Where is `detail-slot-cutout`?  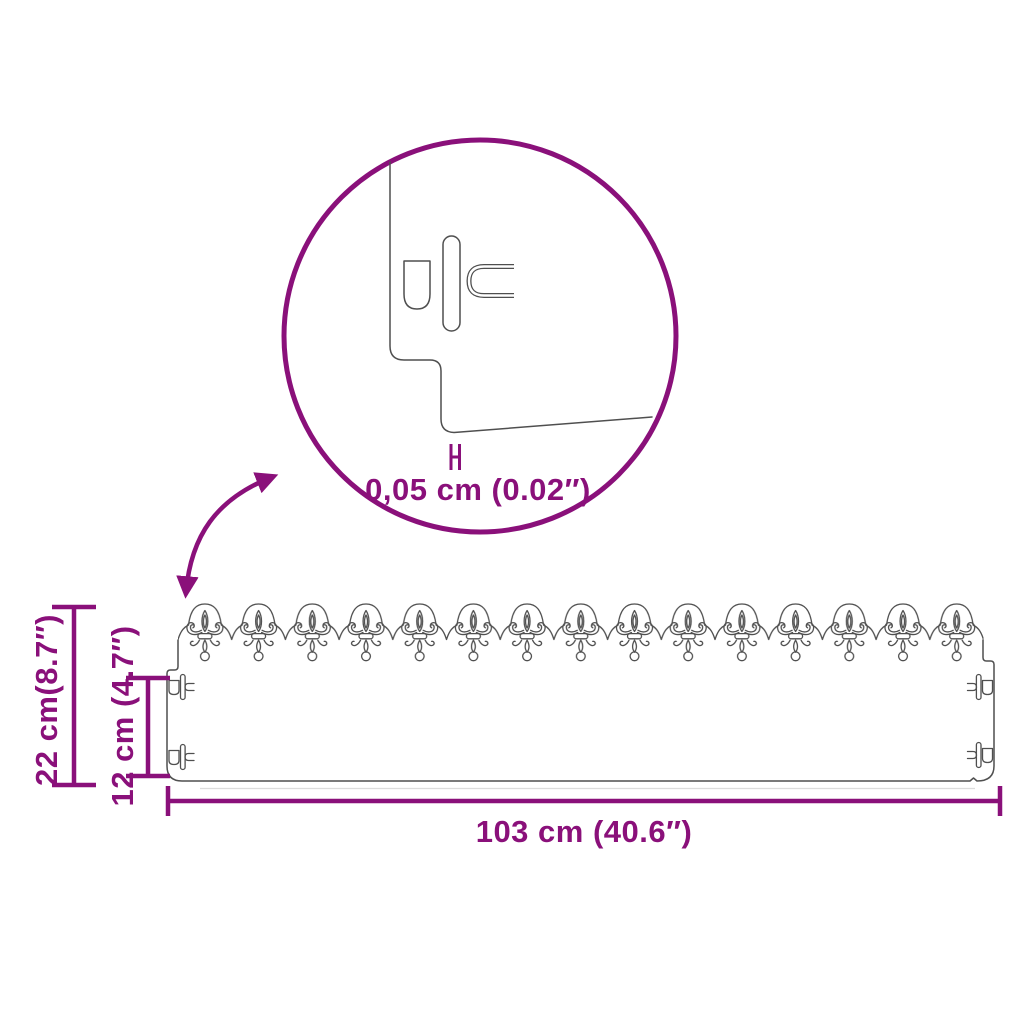 detail-slot-cutout is located at coordinates (451, 283).